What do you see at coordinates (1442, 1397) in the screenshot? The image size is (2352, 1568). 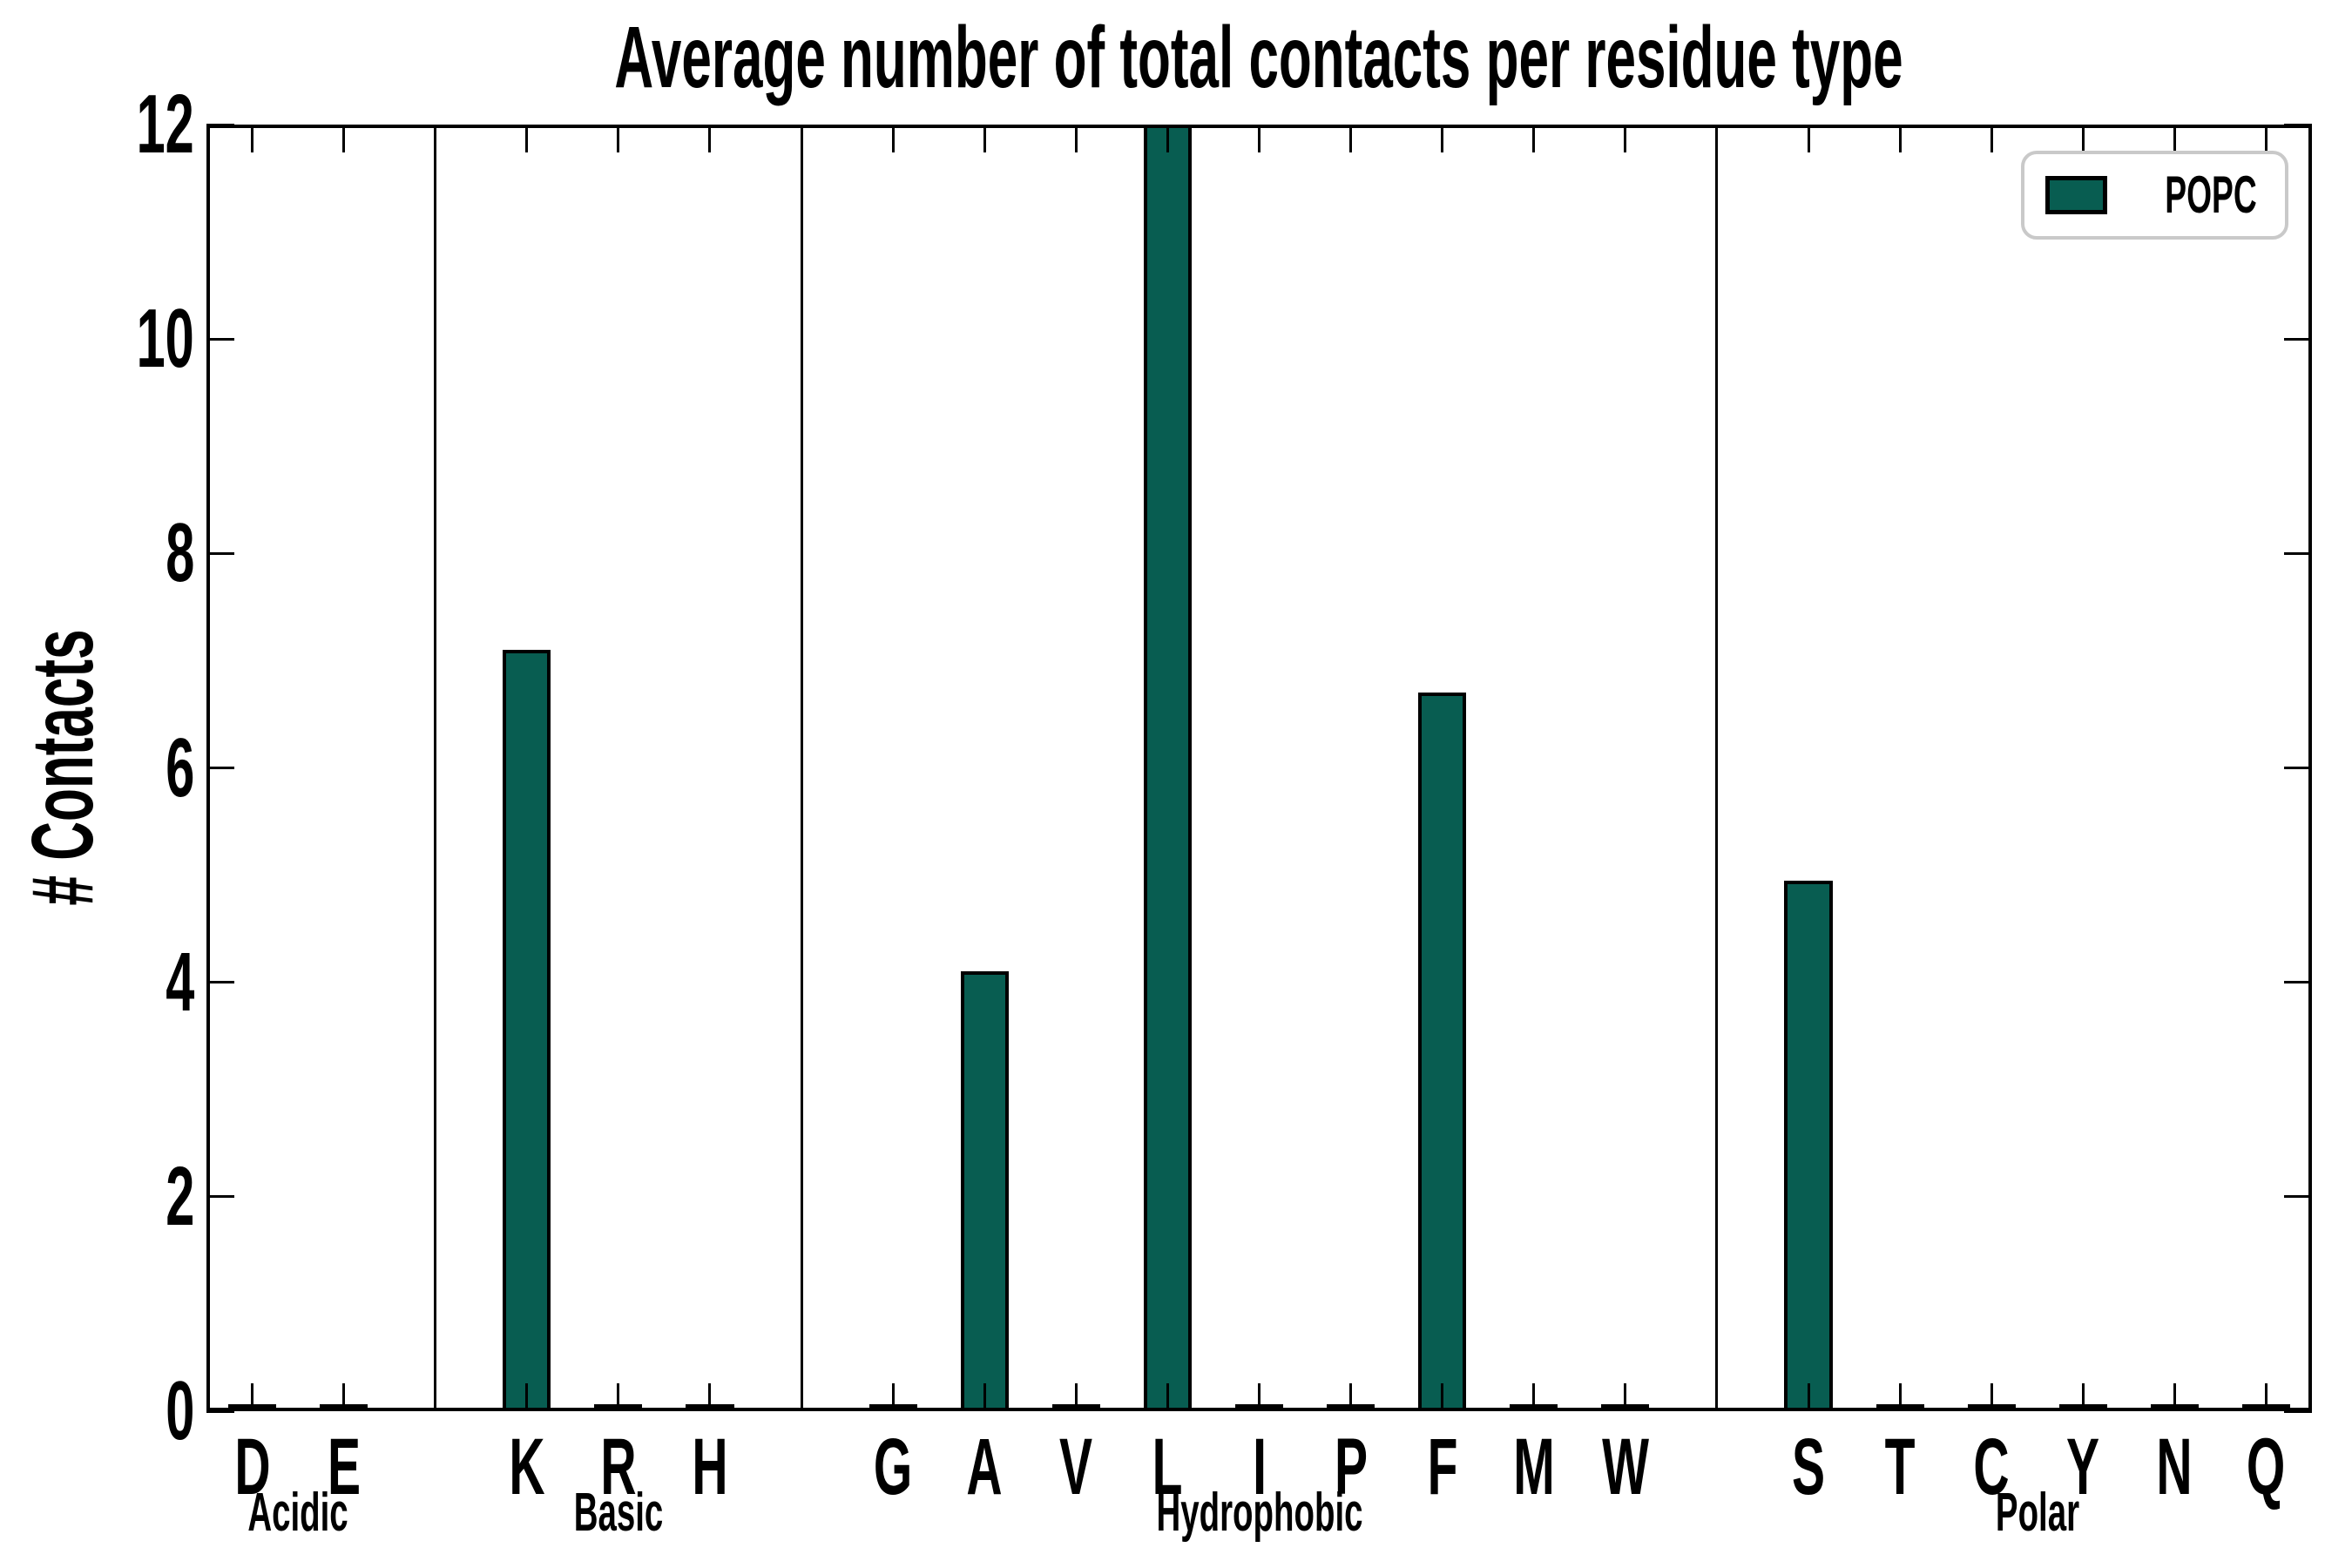 I see `x-tick-bottom-F` at bounding box center [1442, 1397].